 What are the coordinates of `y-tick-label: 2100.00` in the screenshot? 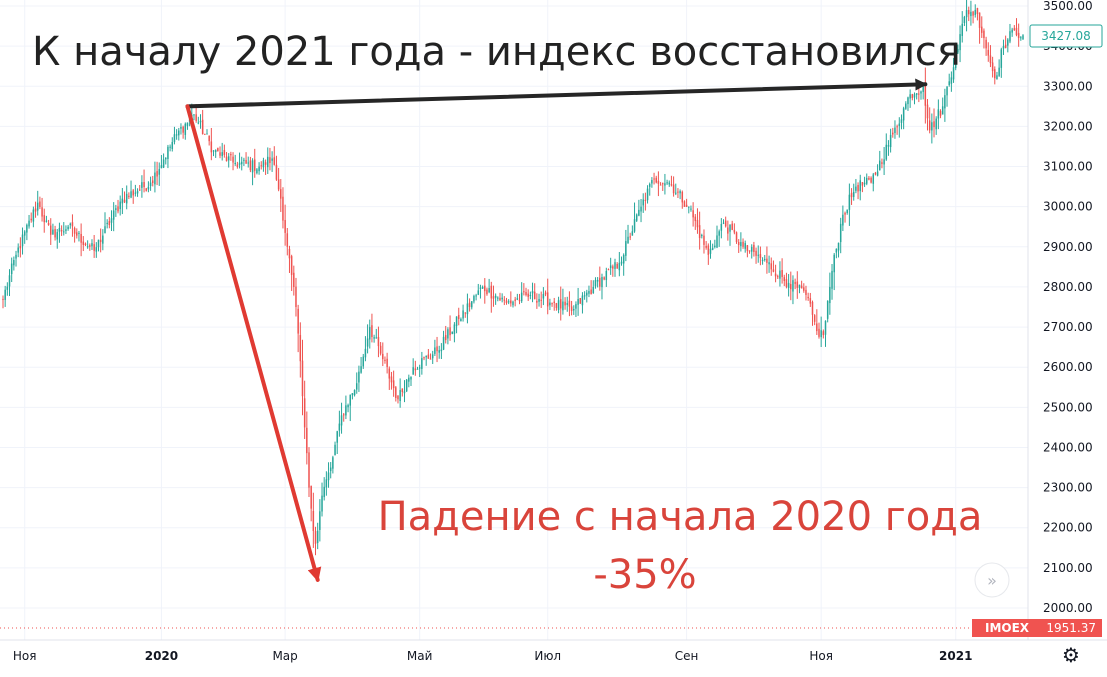 It's located at (1068, 568).